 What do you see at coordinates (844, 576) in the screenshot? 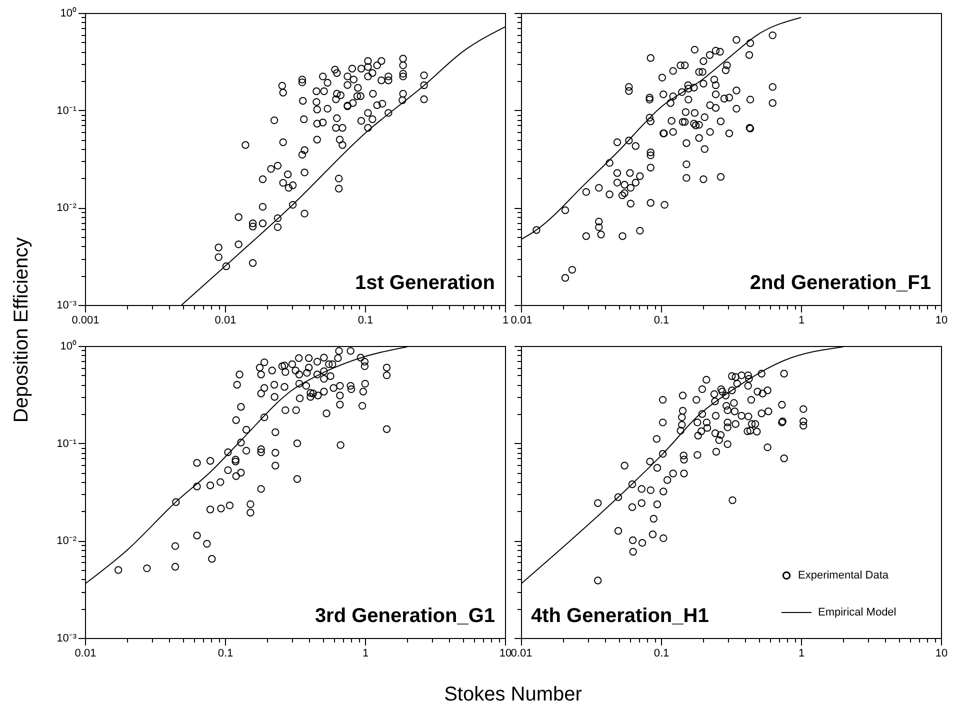
I see `legend-label: Experimental Data` at bounding box center [844, 576].